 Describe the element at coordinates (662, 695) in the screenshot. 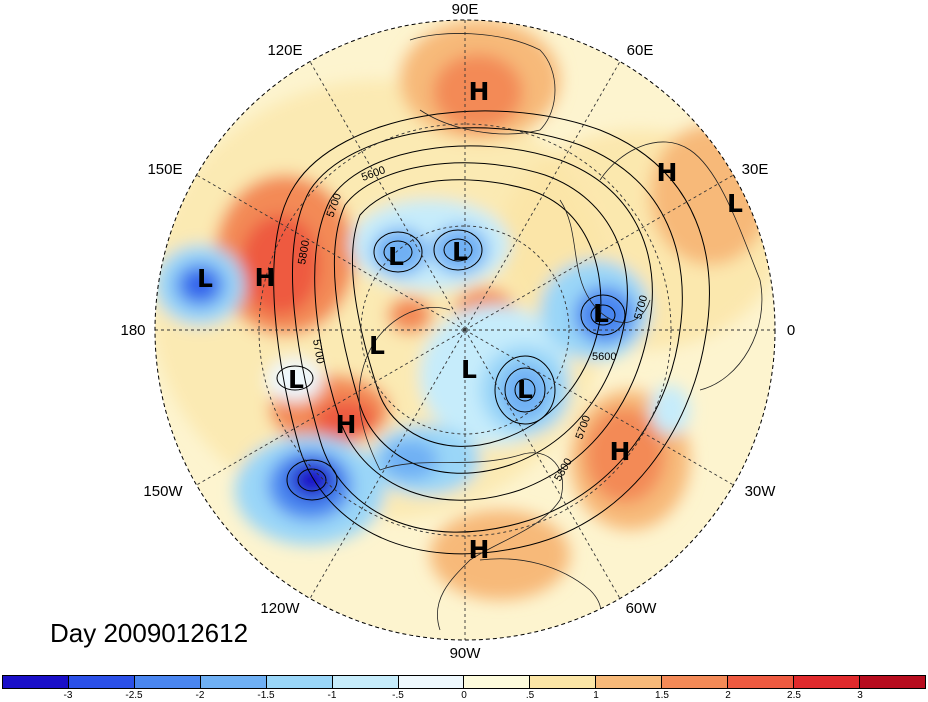

I see `colorbar-tick-label: 1.5` at that location.